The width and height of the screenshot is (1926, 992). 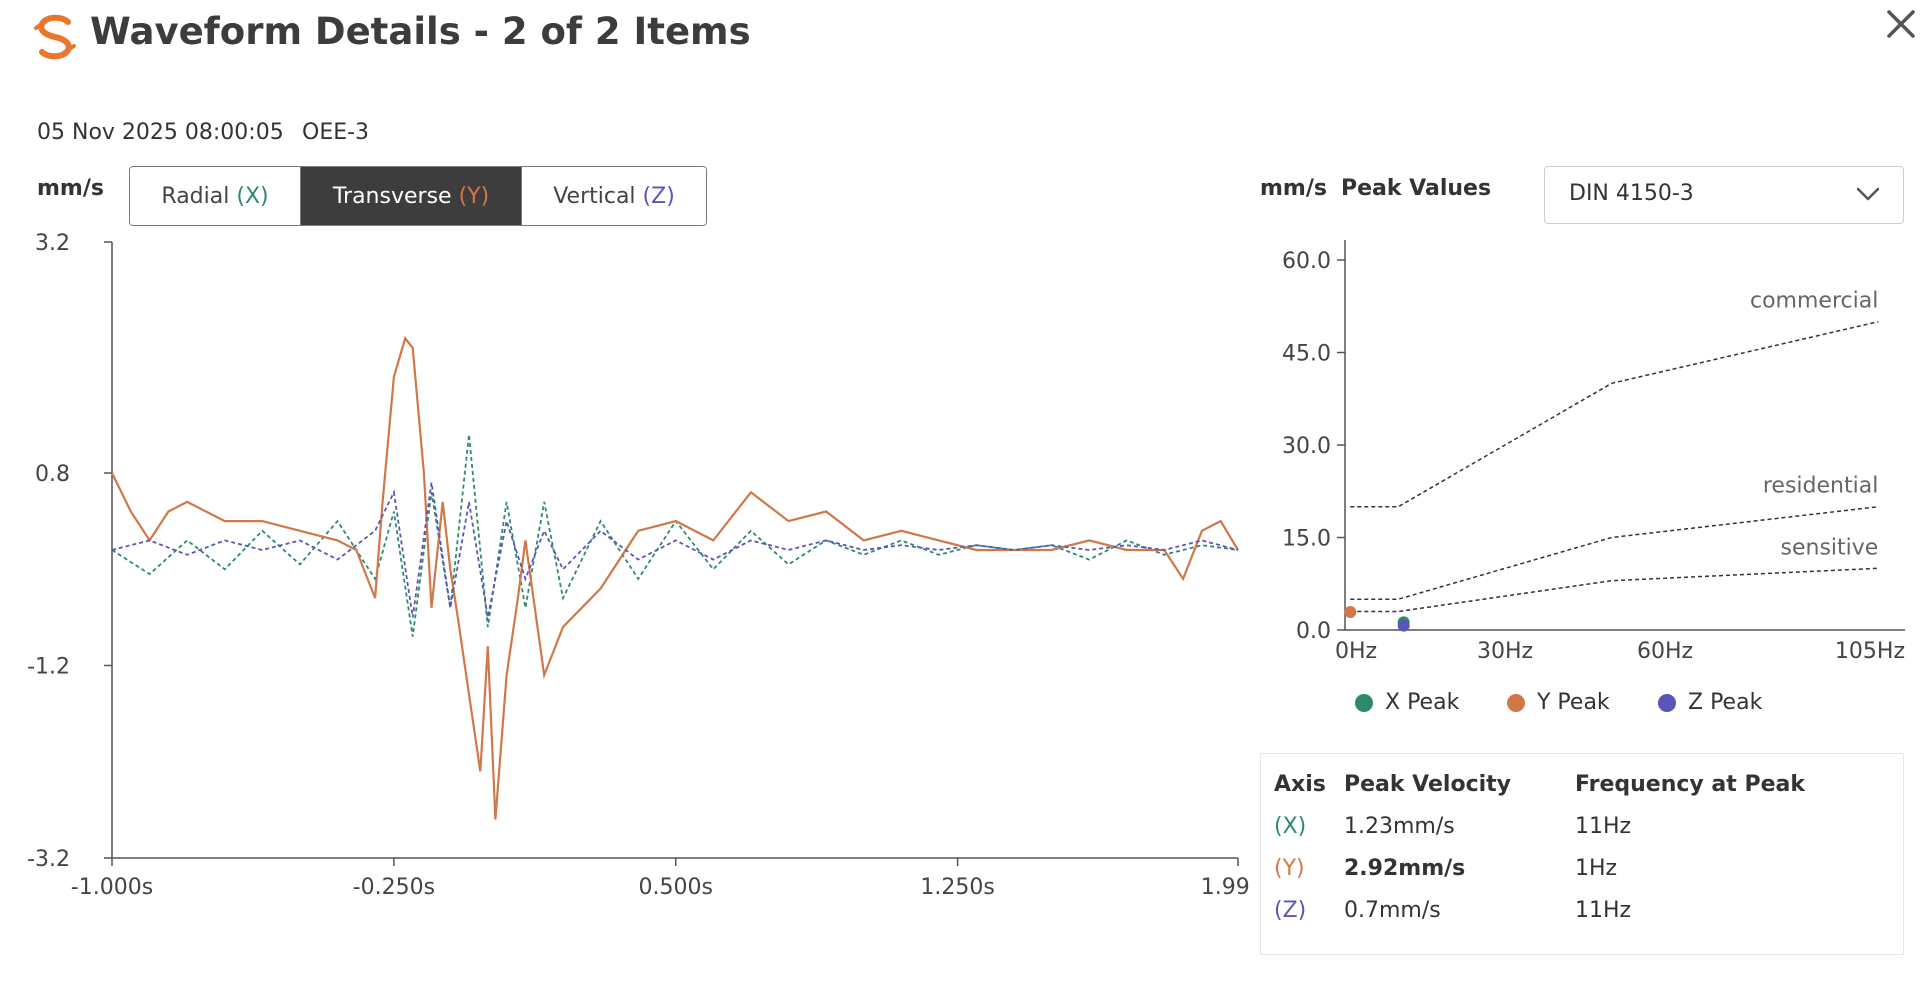 I want to click on row-y-velocity: 2.92mm/s, so click(x=1405, y=868).